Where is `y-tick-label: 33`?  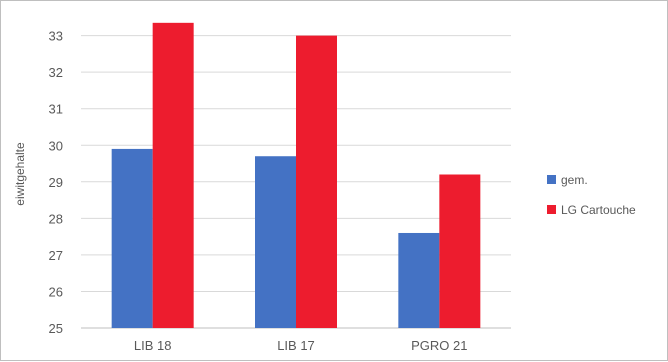
y-tick-label: 33 is located at coordinates (56, 36).